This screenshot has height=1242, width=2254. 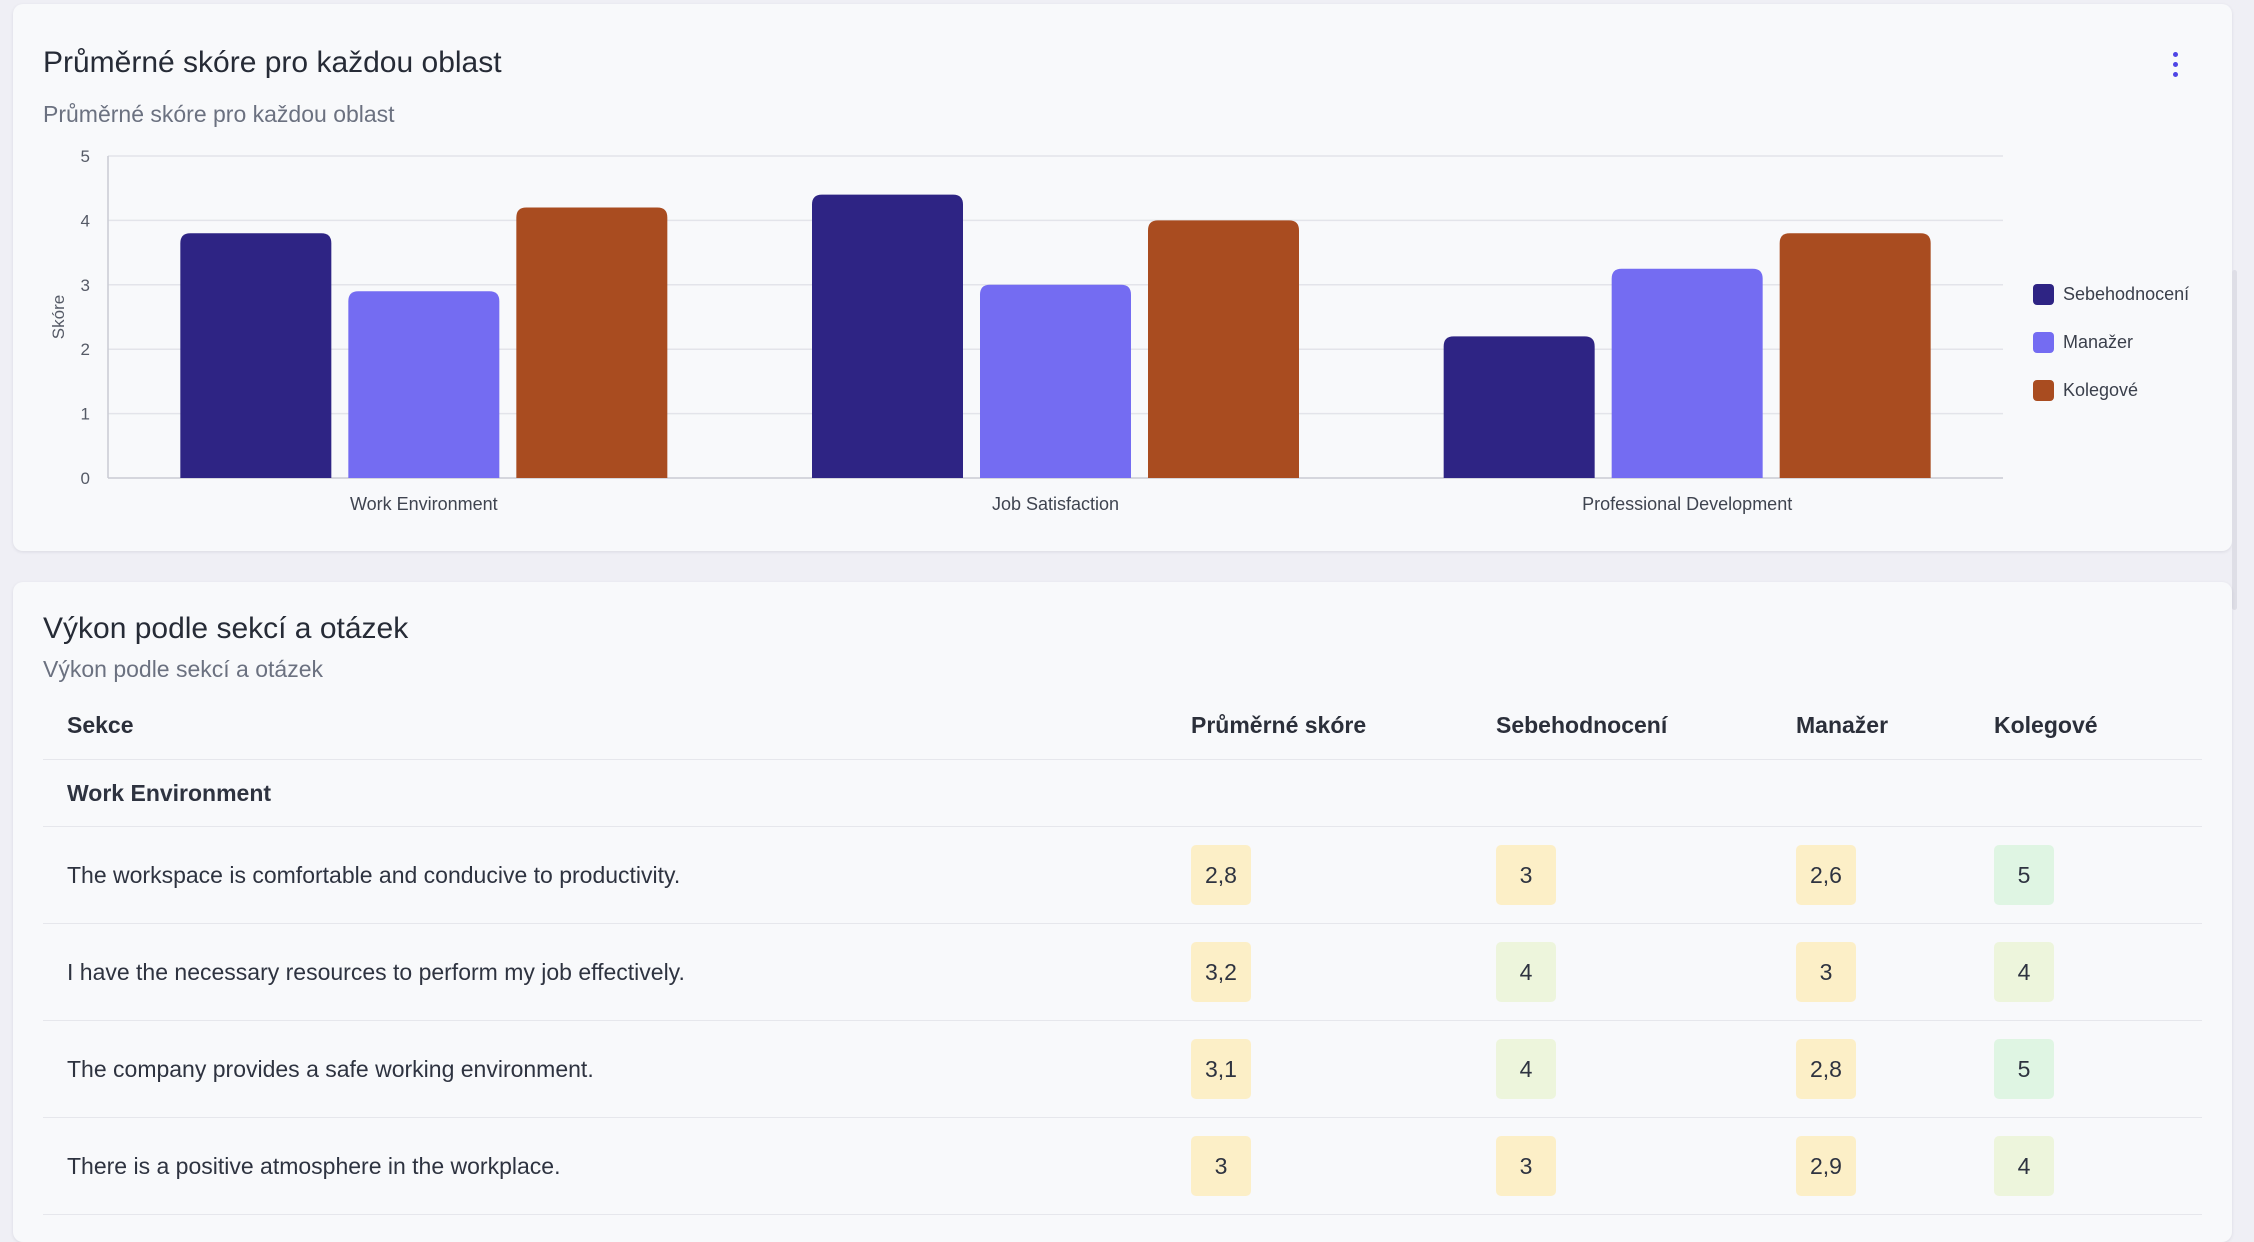 I want to click on manager-score-badge: 2,9, so click(x=1826, y=1166).